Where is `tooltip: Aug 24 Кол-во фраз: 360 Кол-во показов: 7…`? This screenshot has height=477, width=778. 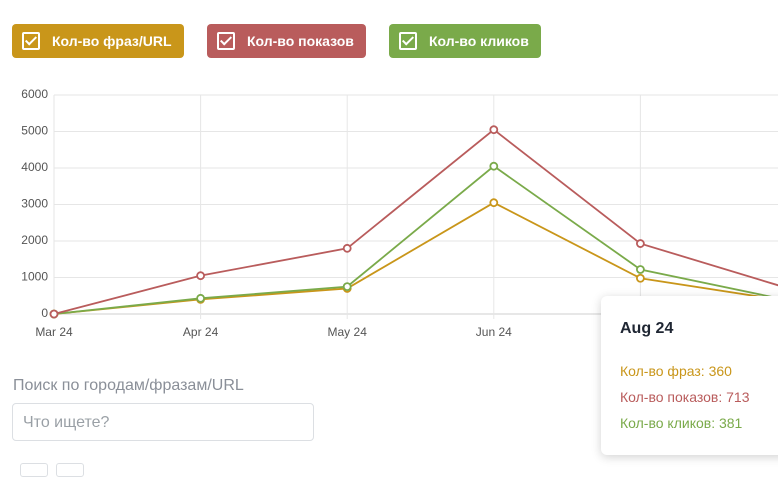
tooltip: Aug 24 Кол-во фраз: 360 Кол-во показов: 7… is located at coordinates (689, 375).